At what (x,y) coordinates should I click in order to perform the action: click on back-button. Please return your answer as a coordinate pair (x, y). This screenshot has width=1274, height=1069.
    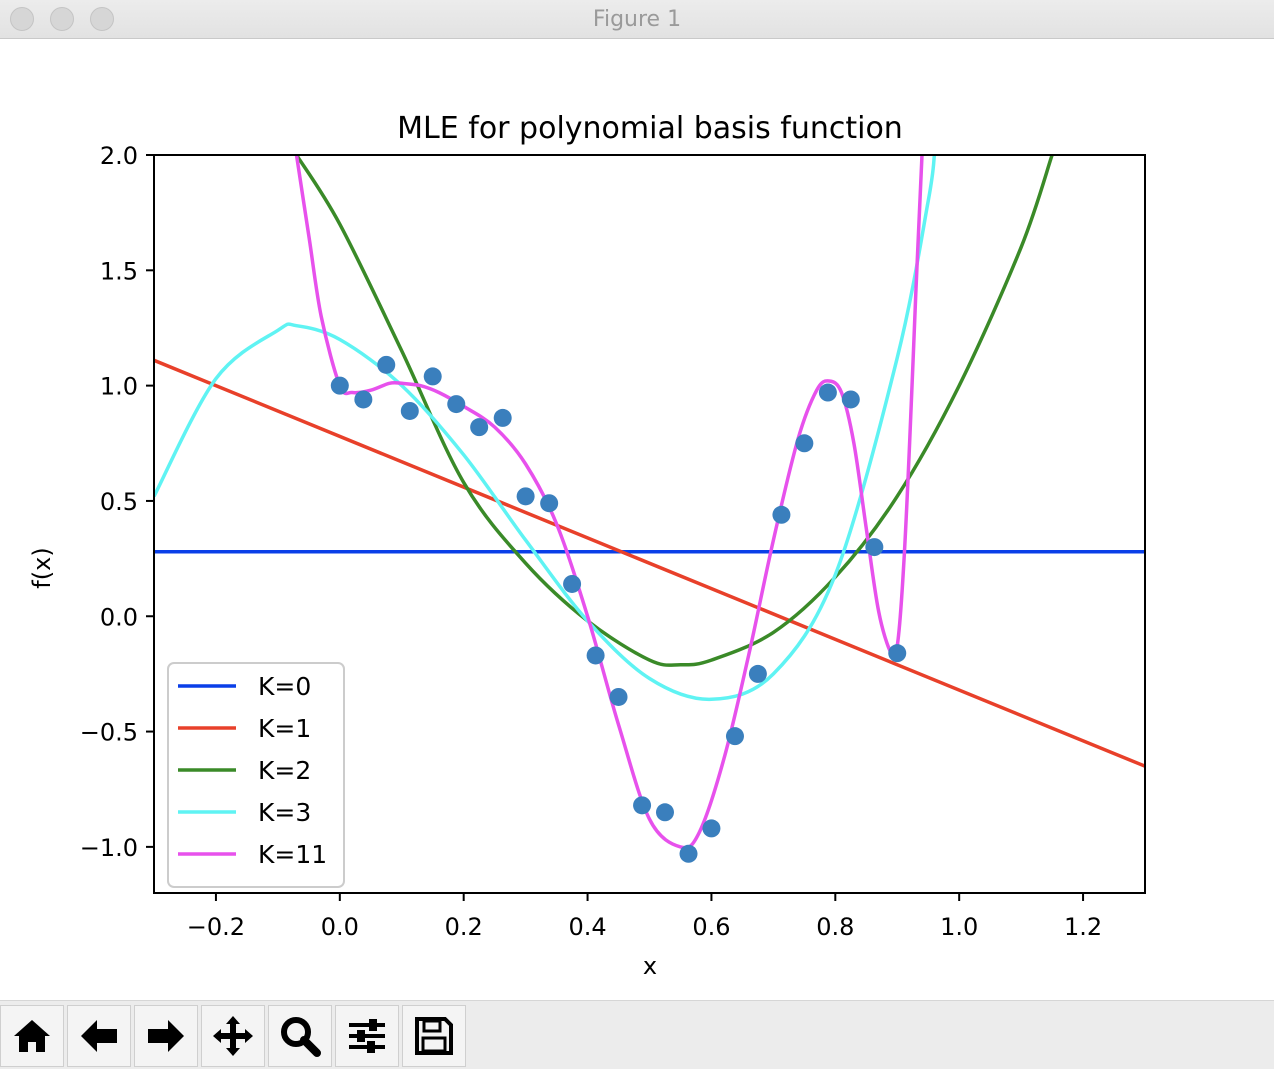
    Looking at the image, I should click on (99, 1036).